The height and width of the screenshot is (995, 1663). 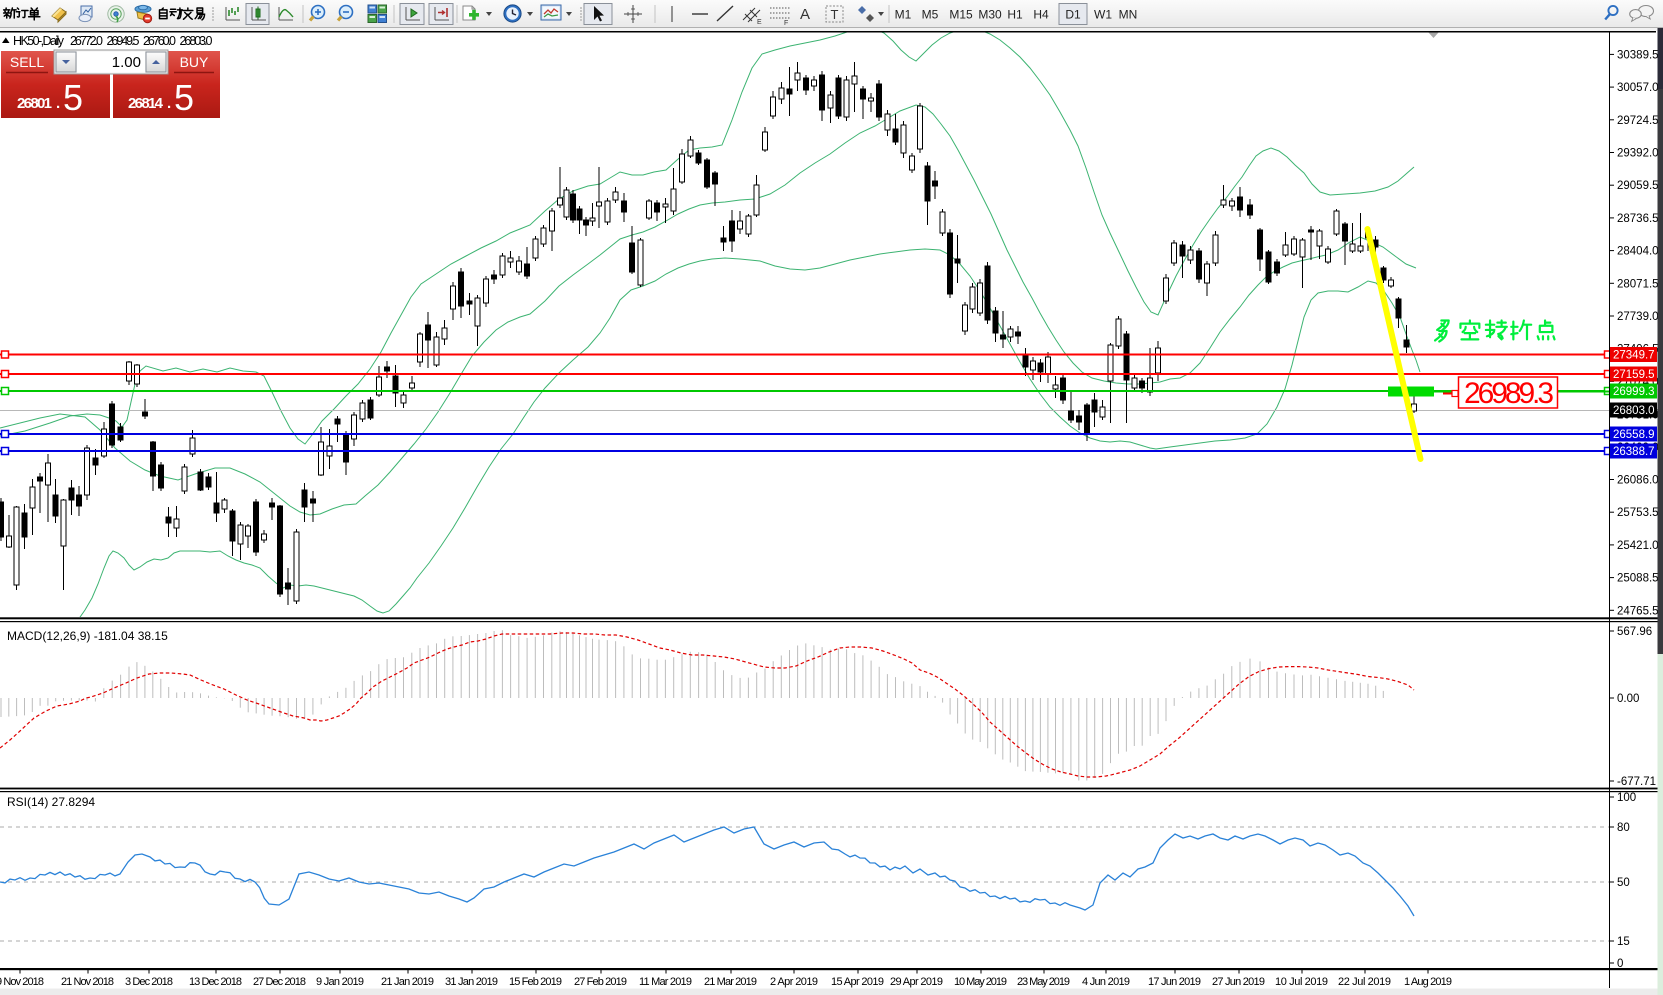 I want to click on svg-text: 0.00, so click(x=1628, y=699).